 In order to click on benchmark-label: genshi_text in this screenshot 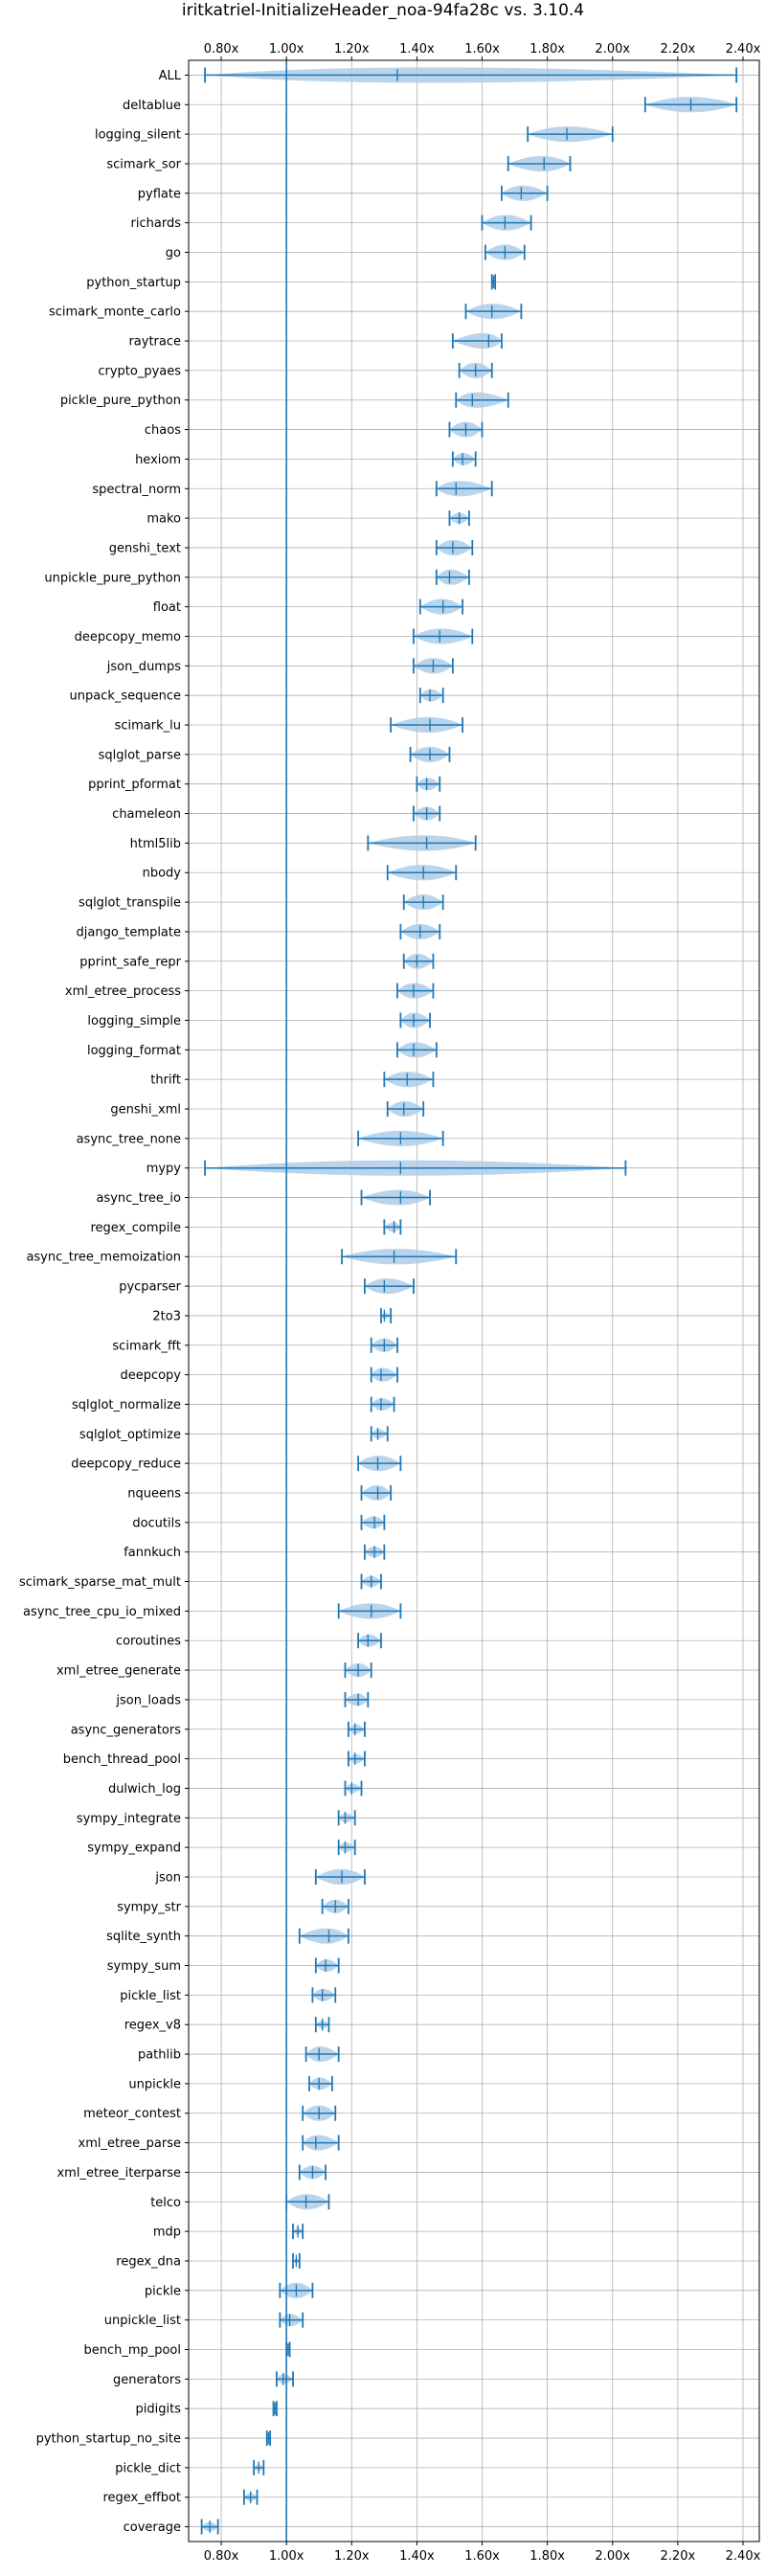, I will do `click(145, 548)`.